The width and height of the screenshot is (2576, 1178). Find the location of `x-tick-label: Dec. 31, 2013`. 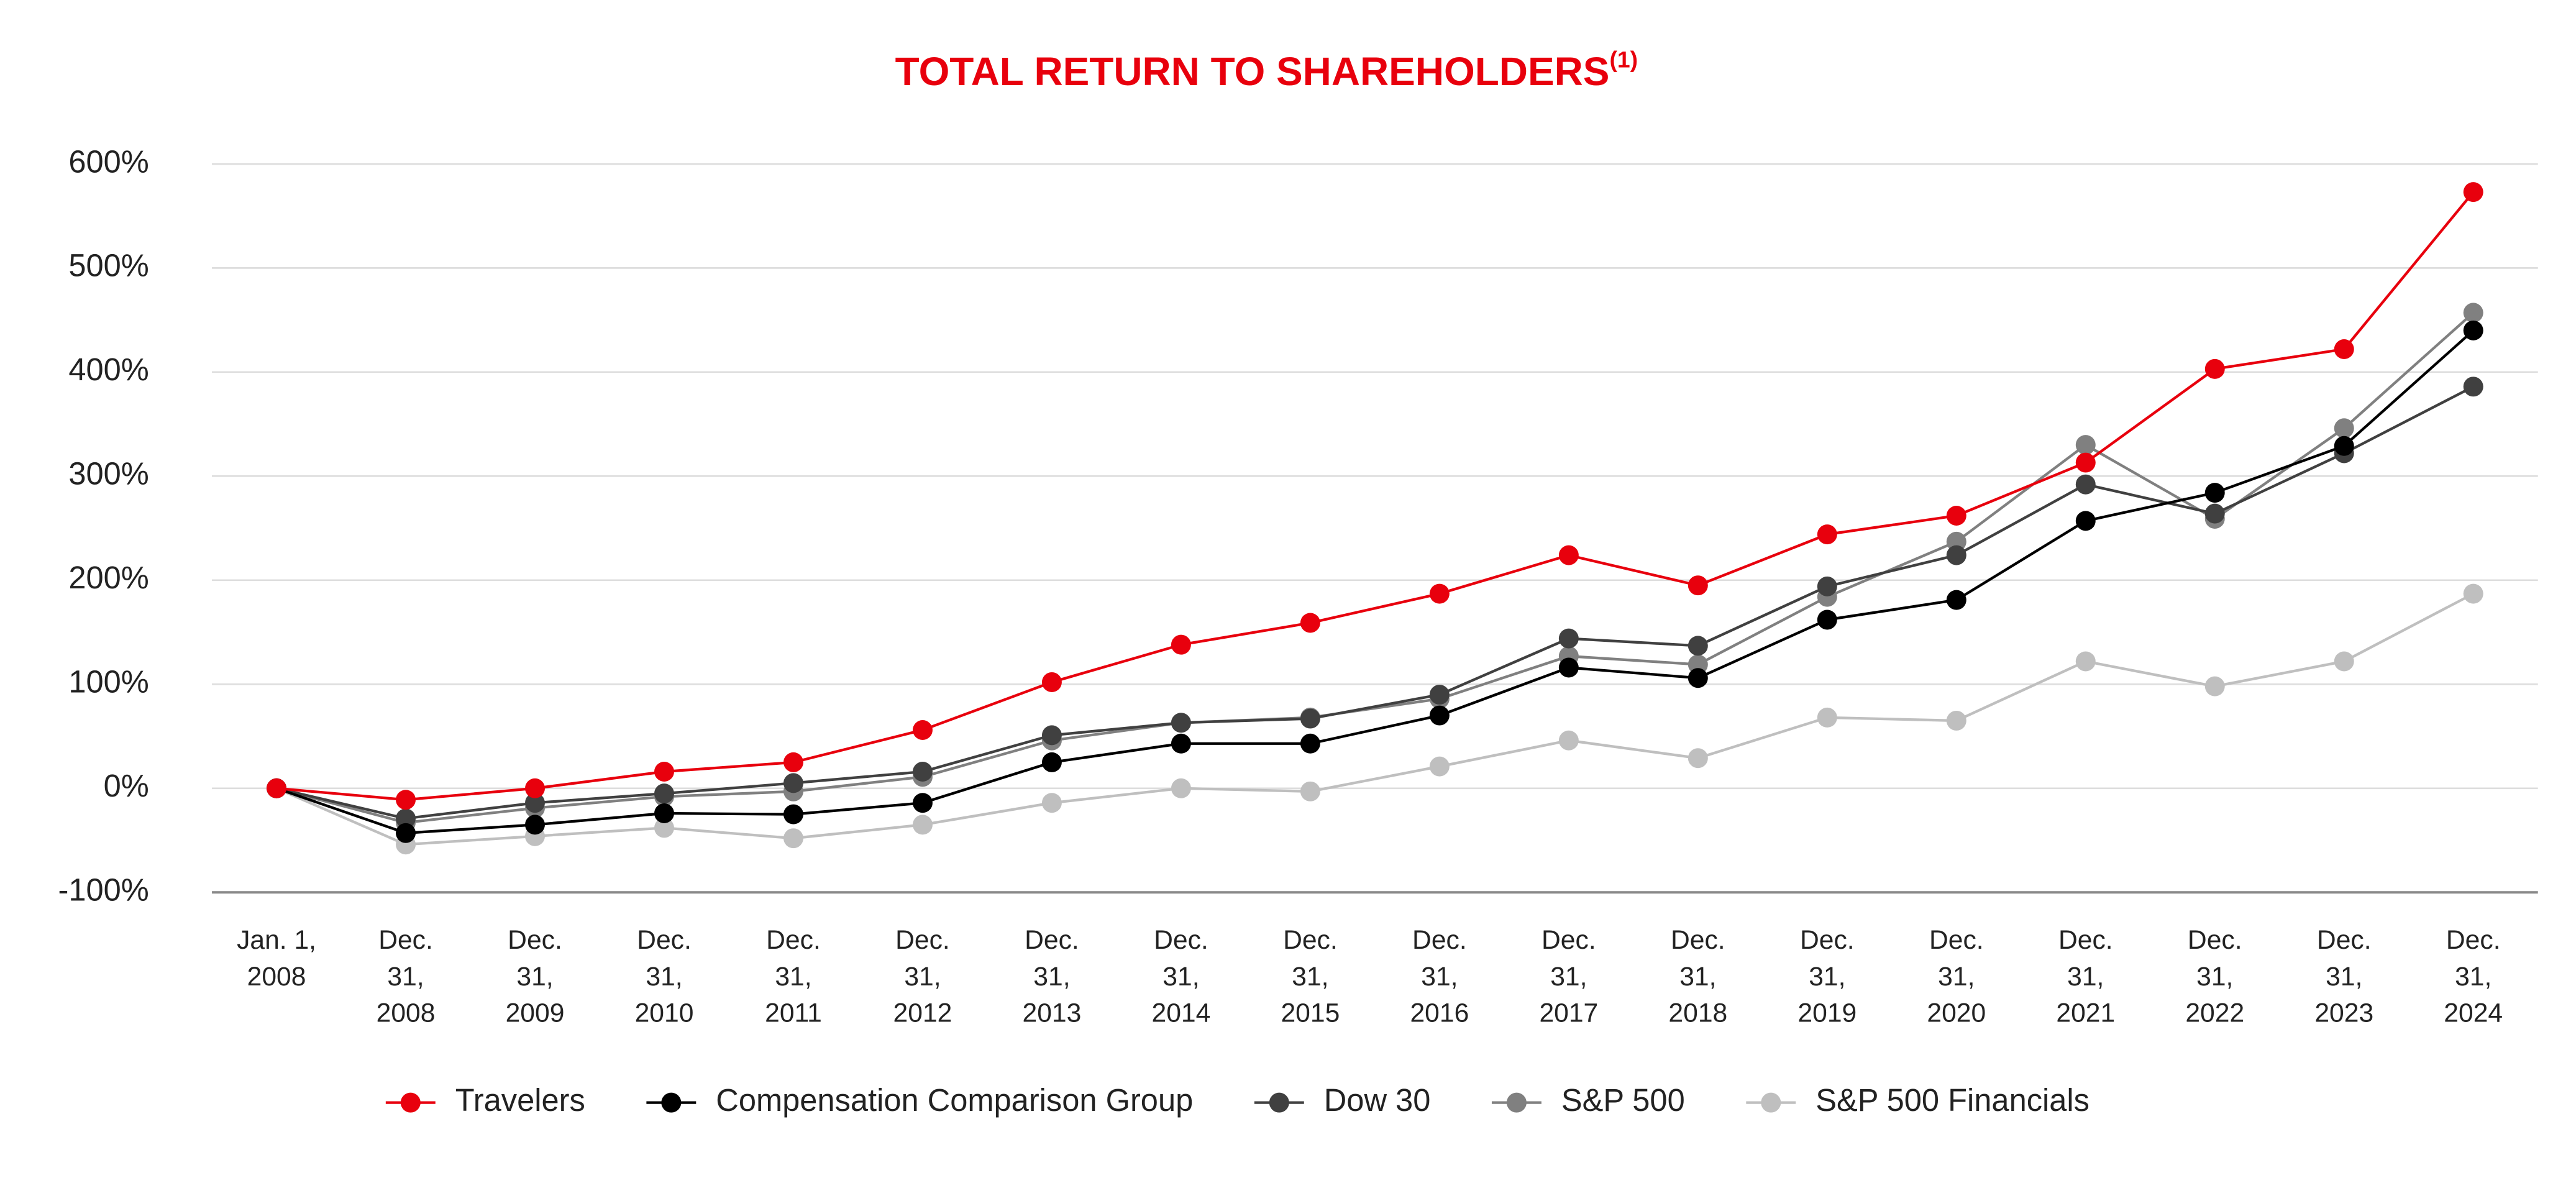

x-tick-label: Dec. 31, 2013 is located at coordinates (1052, 977).